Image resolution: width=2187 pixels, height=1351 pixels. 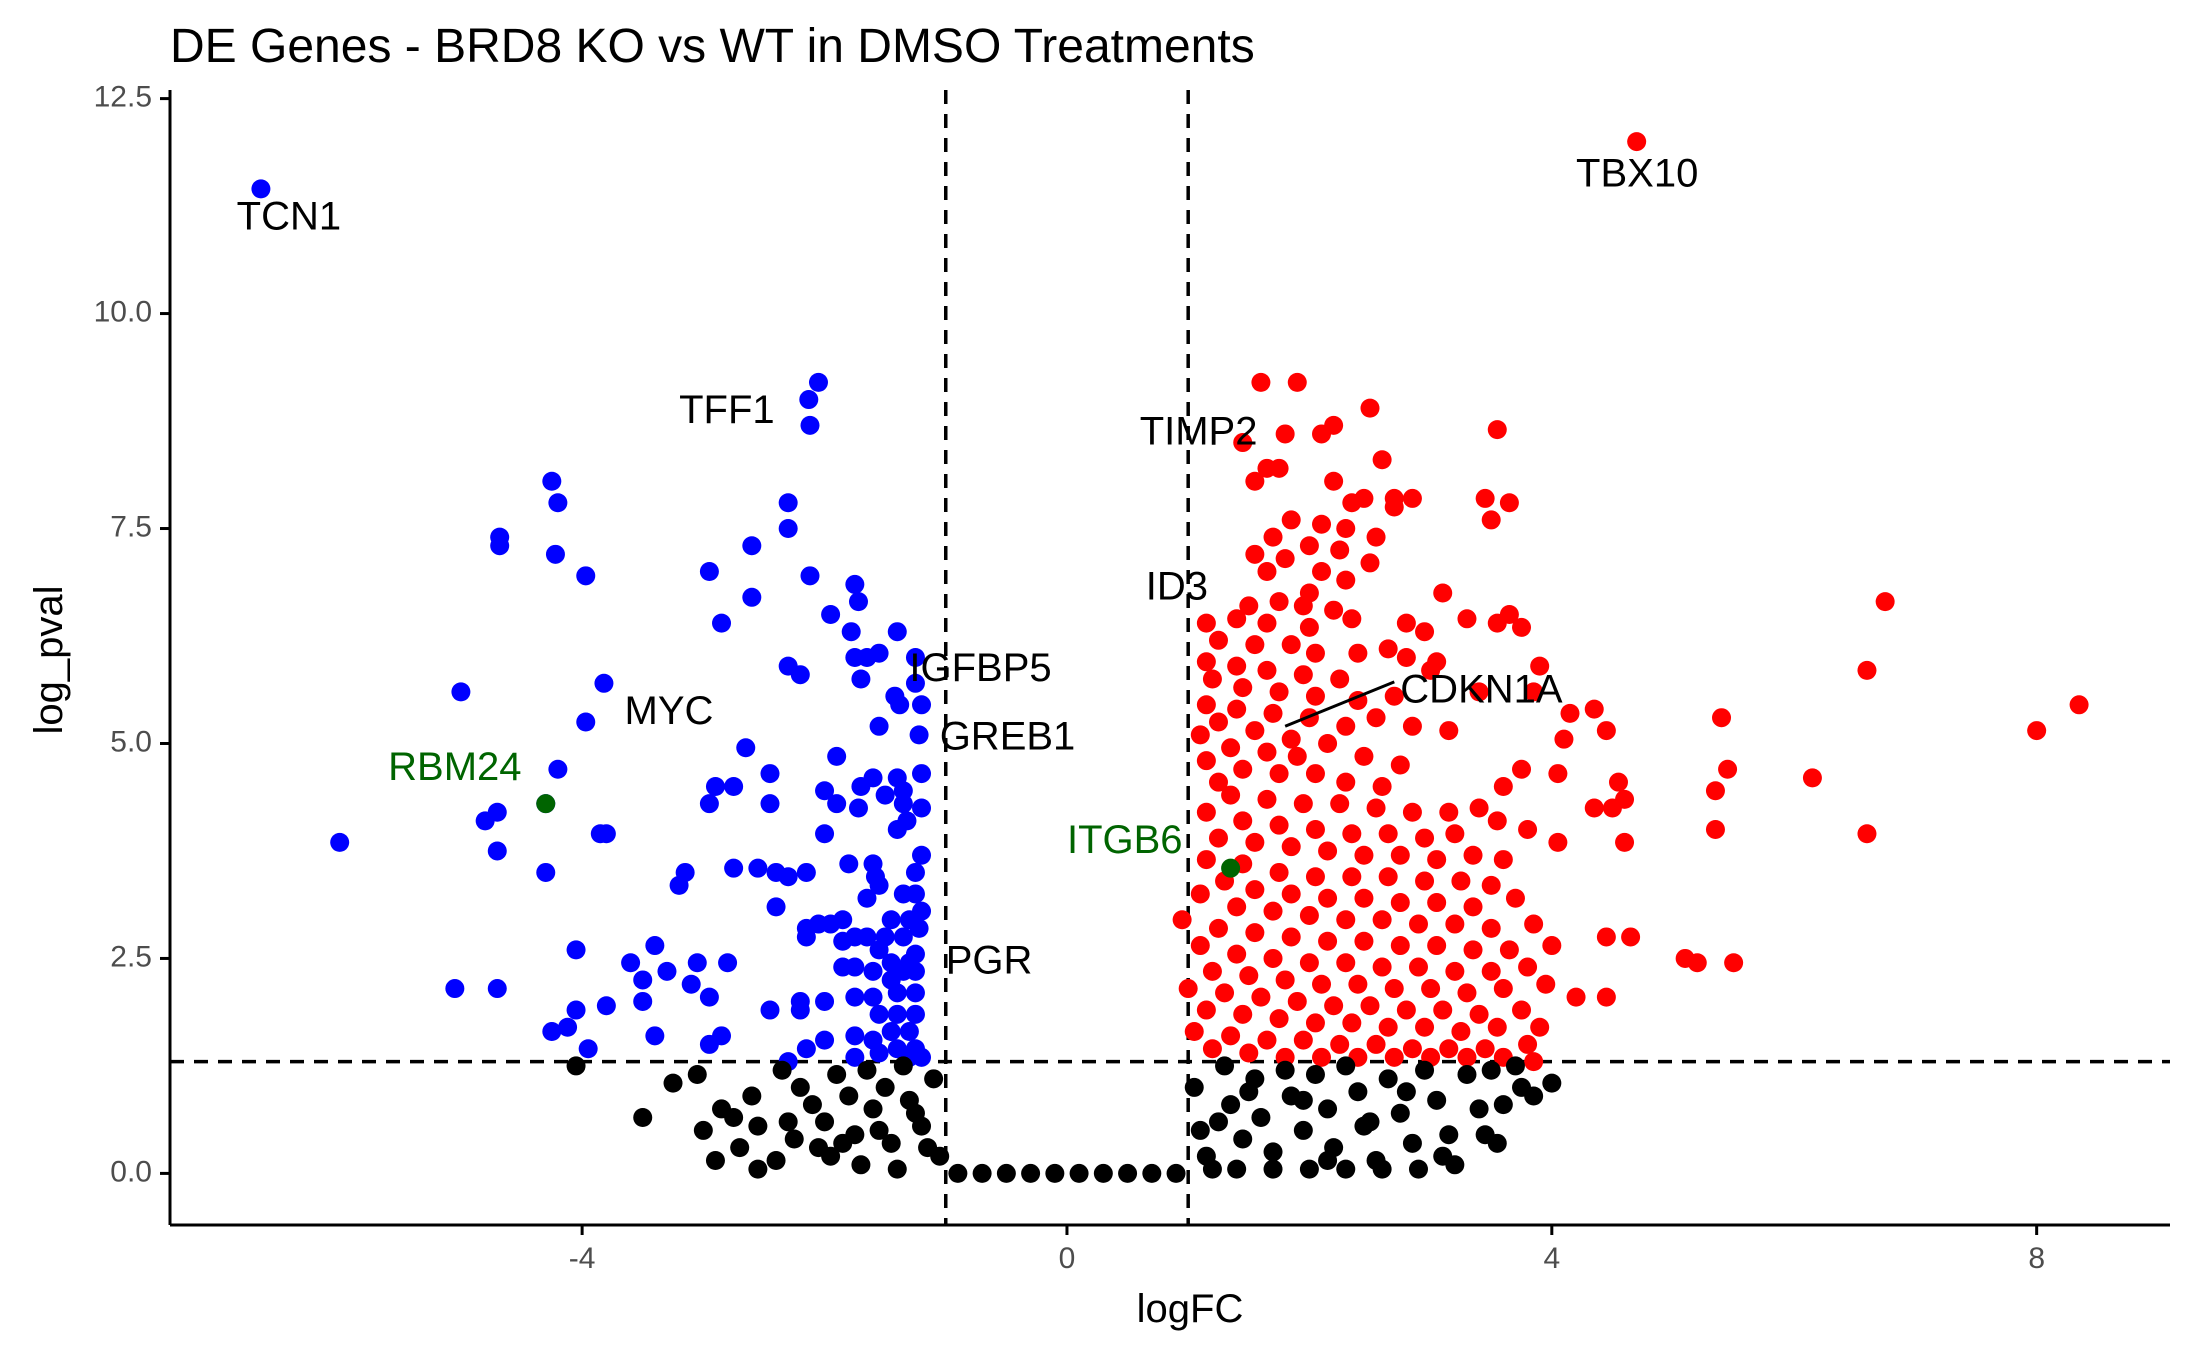 What do you see at coordinates (1339, 704) in the screenshot?
I see `label-leader-line` at bounding box center [1339, 704].